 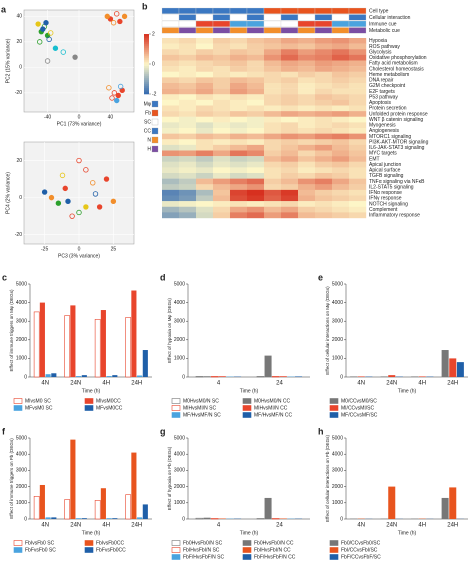 I want to click on row-label: Glycolysis, so click(x=380, y=52).